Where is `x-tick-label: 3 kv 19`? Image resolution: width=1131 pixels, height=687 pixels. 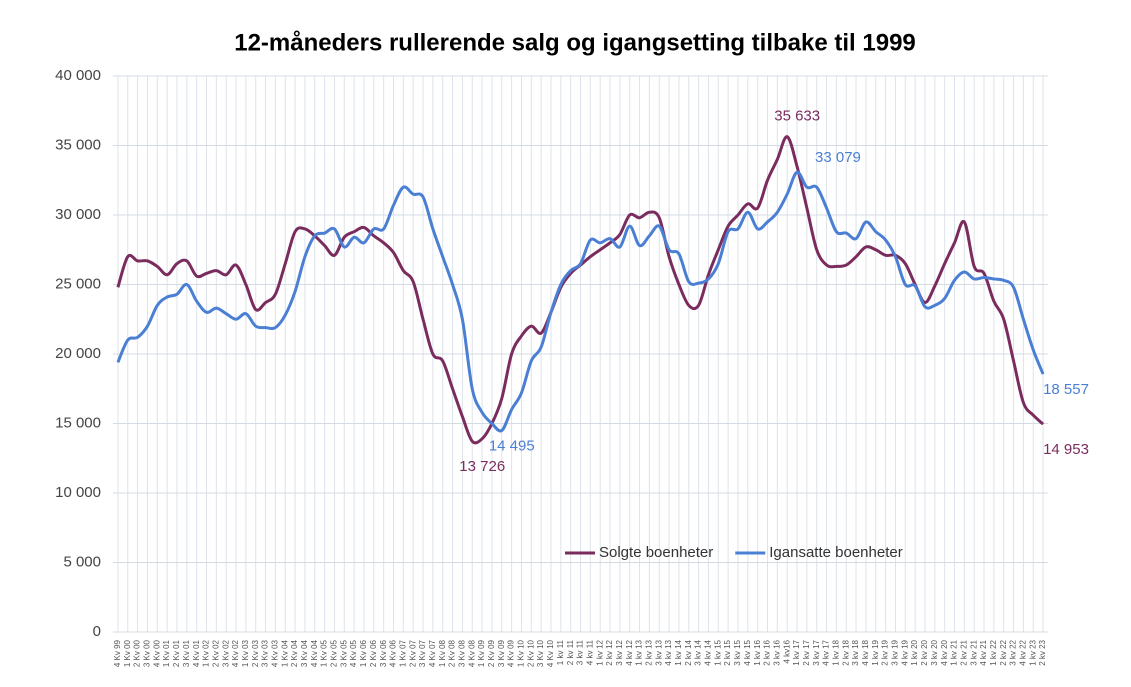 x-tick-label: 3 kv 19 is located at coordinates (895, 652).